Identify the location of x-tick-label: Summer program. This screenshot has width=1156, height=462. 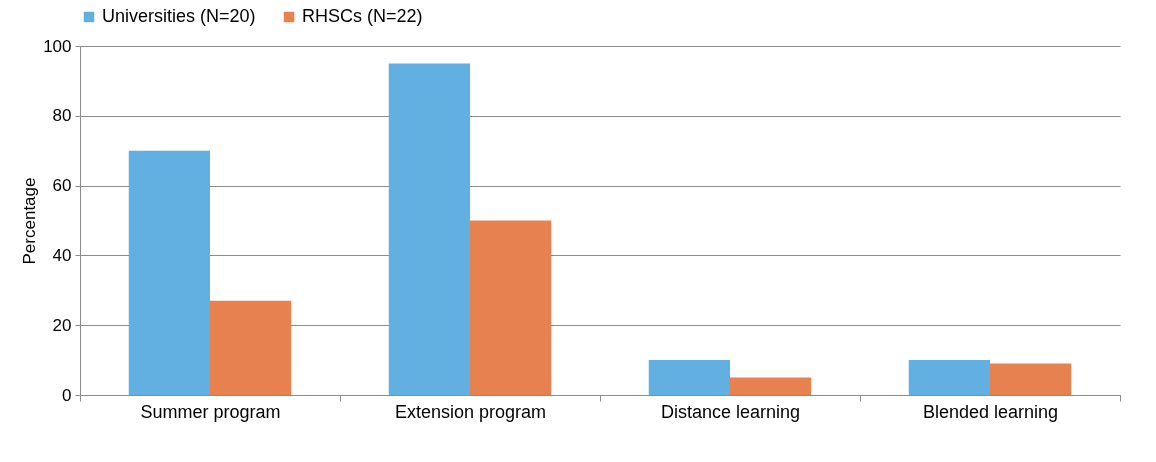
(210, 411).